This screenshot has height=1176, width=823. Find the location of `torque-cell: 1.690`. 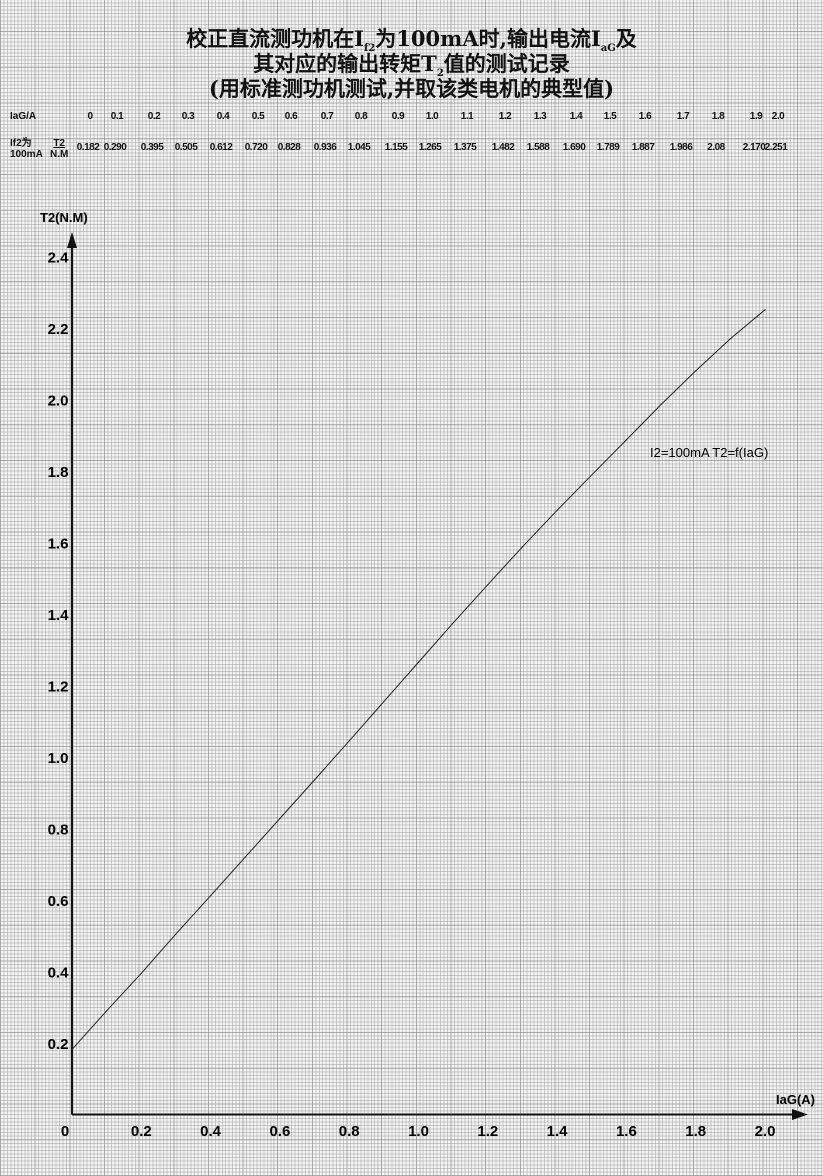

torque-cell: 1.690 is located at coordinates (574, 147).